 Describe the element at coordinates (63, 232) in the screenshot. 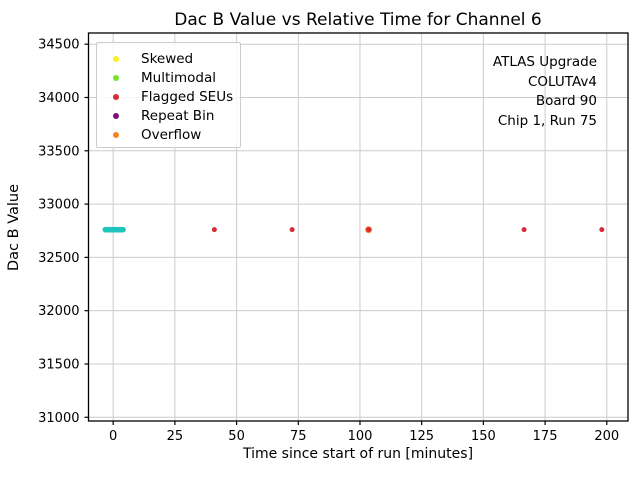

I see `y-tick-labels: 31000 31500 32000 32500 33000 33500 34000 34500` at that location.